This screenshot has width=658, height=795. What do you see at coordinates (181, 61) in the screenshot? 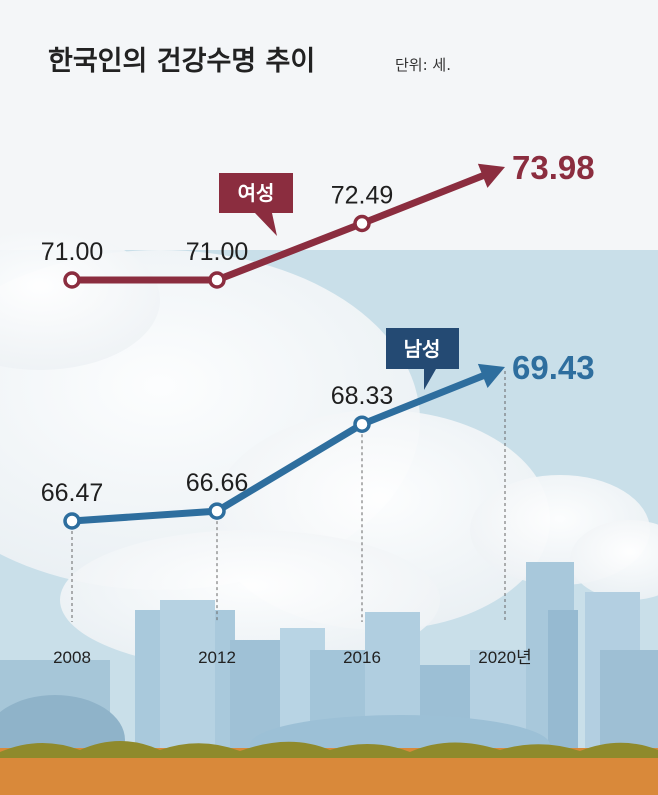
I see `chart-title: 한국인의 건강수명 추이` at bounding box center [181, 61].